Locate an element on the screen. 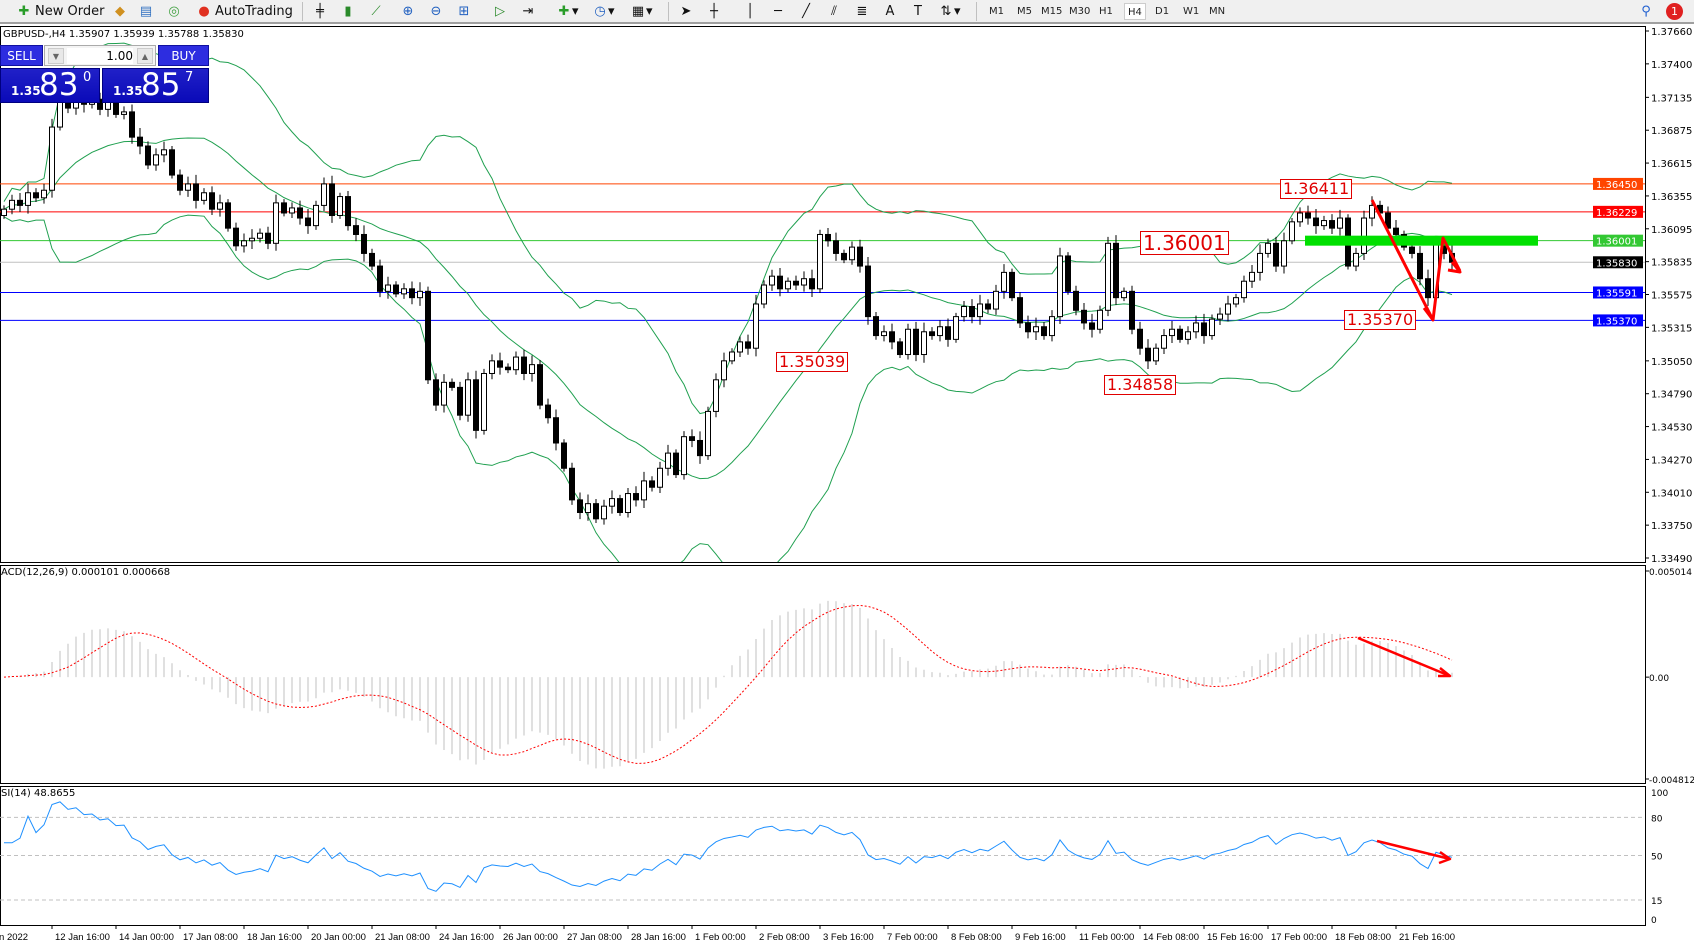 The height and width of the screenshot is (946, 1694). tile-windows-button: ⊞ is located at coordinates (464, 11).